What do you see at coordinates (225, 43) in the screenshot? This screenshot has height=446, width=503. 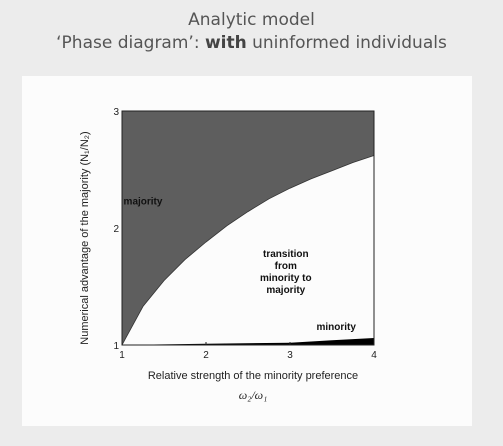 I see `subtitle-bold: with` at bounding box center [225, 43].